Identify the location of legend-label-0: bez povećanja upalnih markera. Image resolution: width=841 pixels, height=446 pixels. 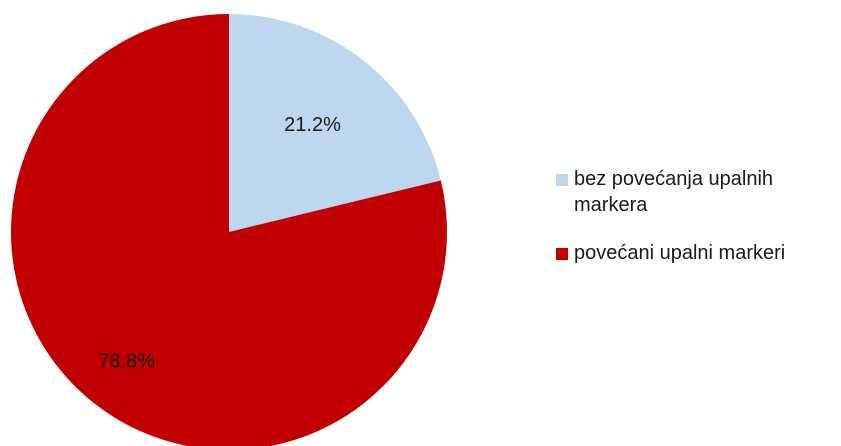
(673, 192).